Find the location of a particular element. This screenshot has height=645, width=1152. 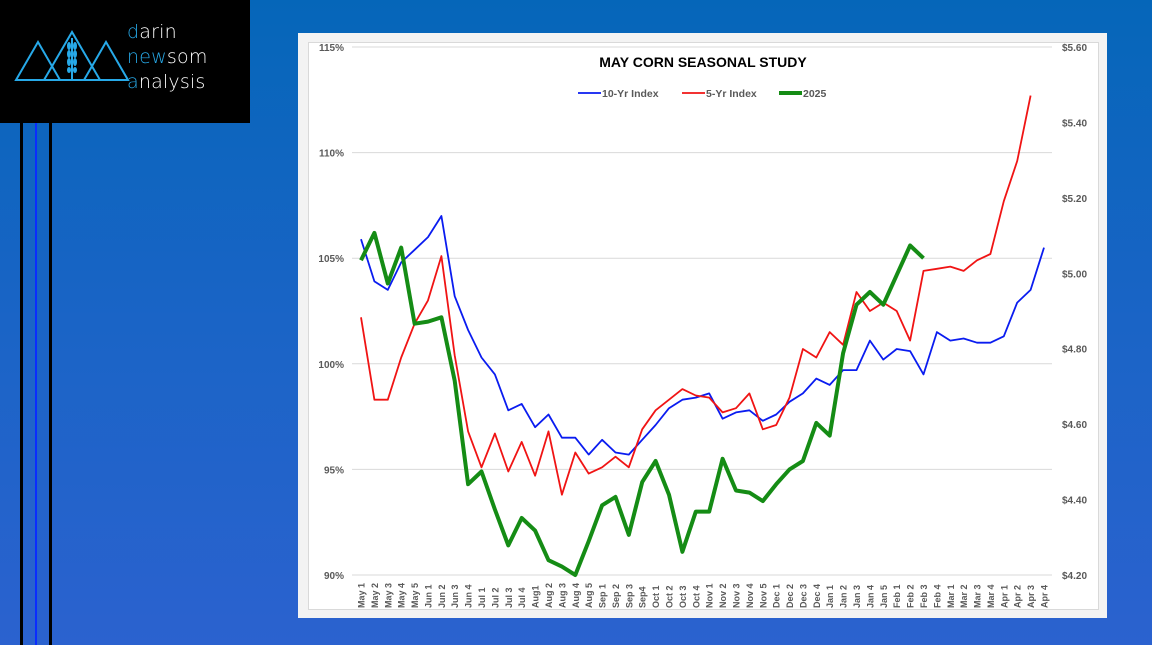

legend: 10-Yr Index 5-Yr Index 2025 is located at coordinates (702, 94).